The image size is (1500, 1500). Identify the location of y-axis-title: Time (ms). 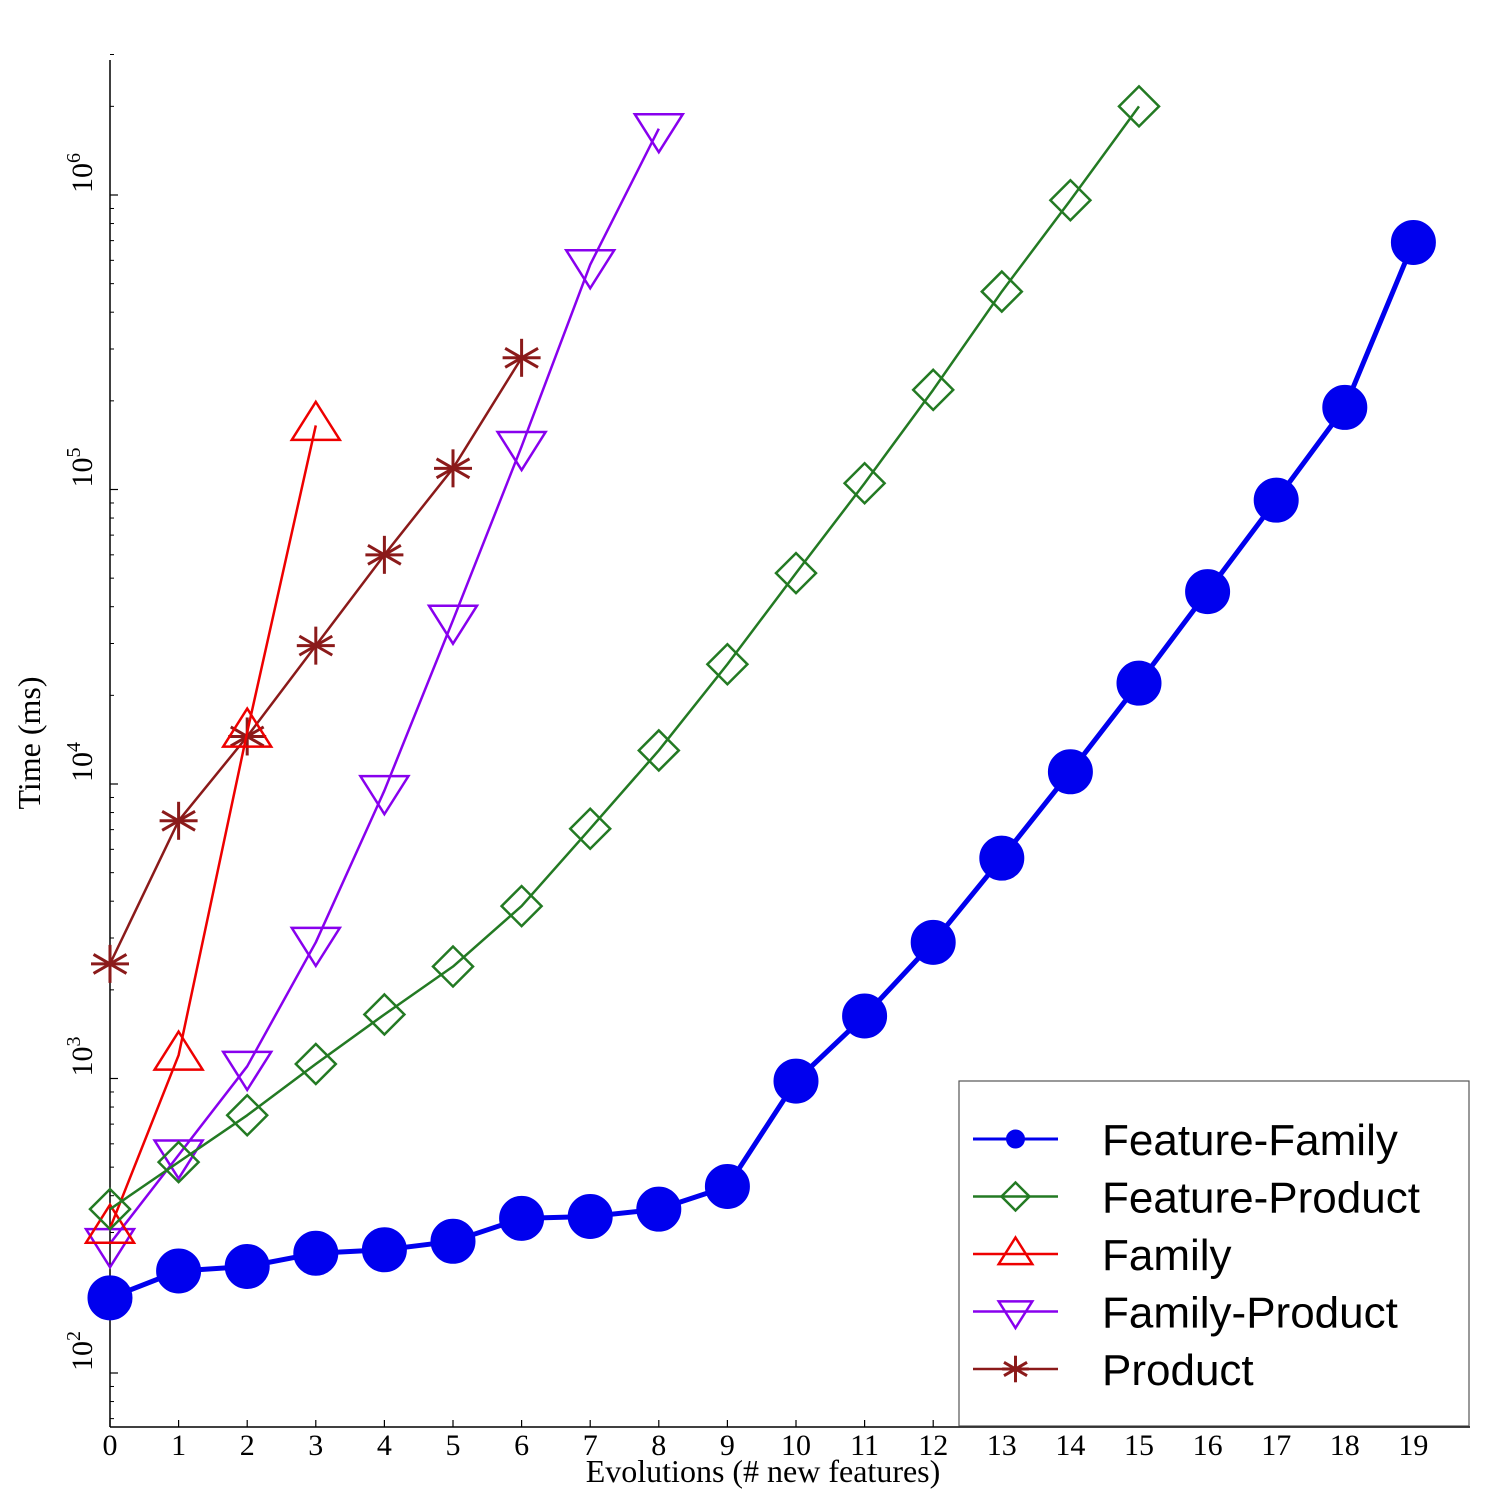
(29, 742).